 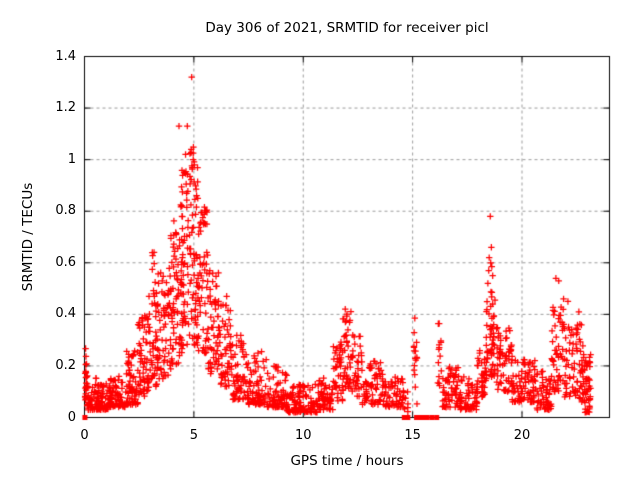 I want to click on y-tick-label: 1.4, so click(x=65, y=56).